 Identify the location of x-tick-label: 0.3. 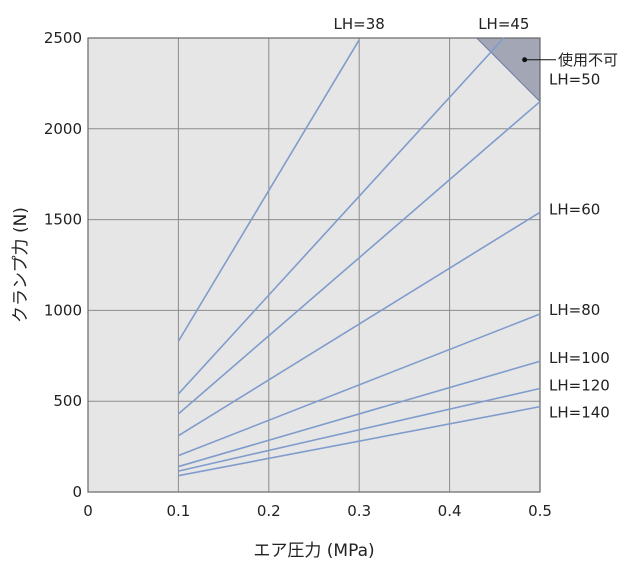
(359, 511).